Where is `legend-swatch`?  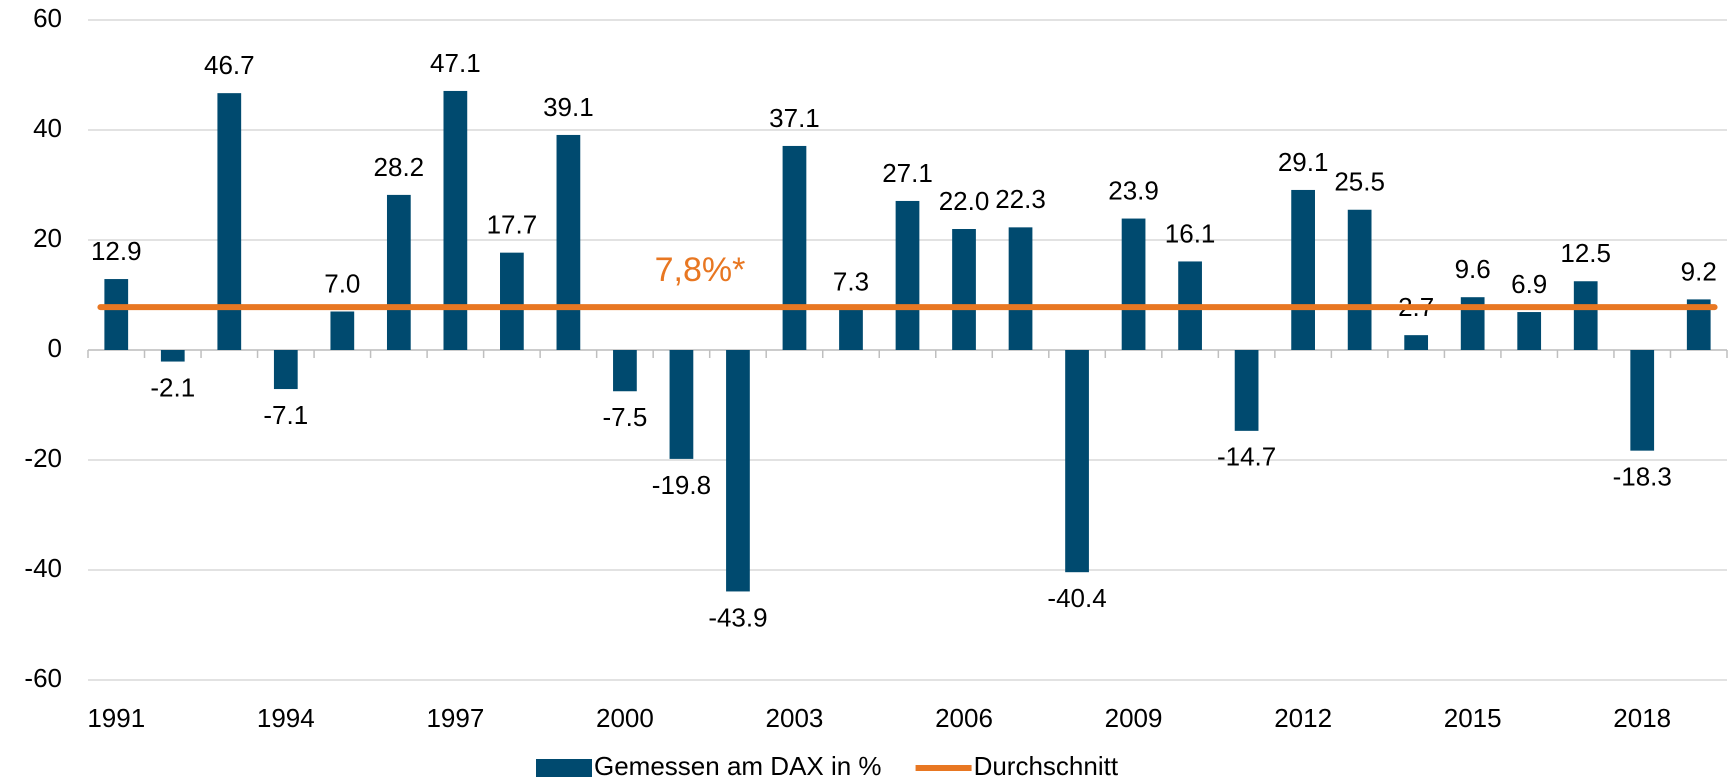 legend-swatch is located at coordinates (564, 768).